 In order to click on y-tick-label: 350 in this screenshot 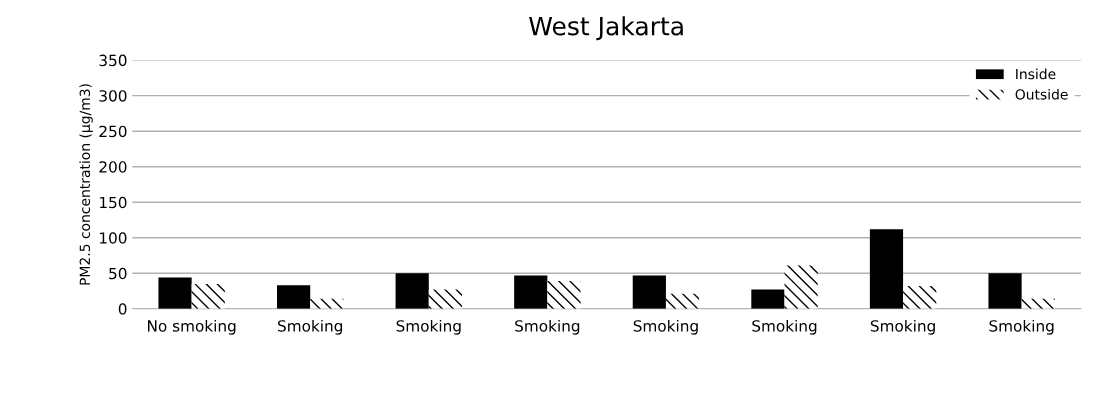, I will do `click(113, 60)`.